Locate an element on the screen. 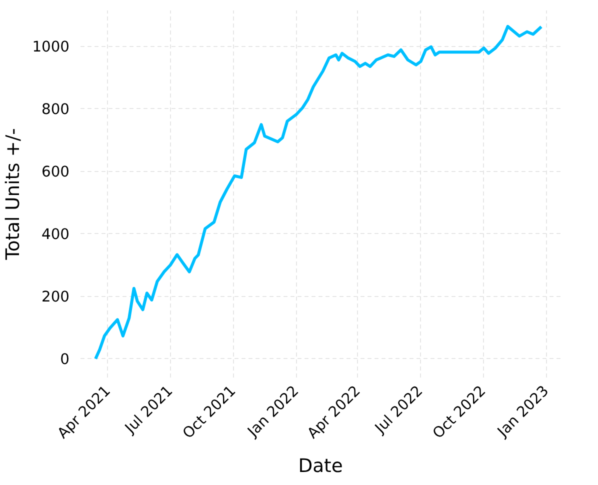  y-tick-label: 800 is located at coordinates (56, 109).